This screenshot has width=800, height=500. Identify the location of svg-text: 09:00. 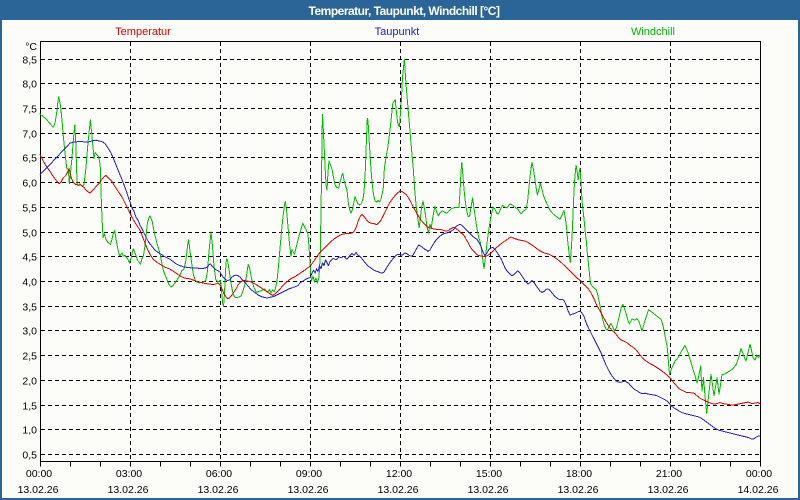
(309, 474).